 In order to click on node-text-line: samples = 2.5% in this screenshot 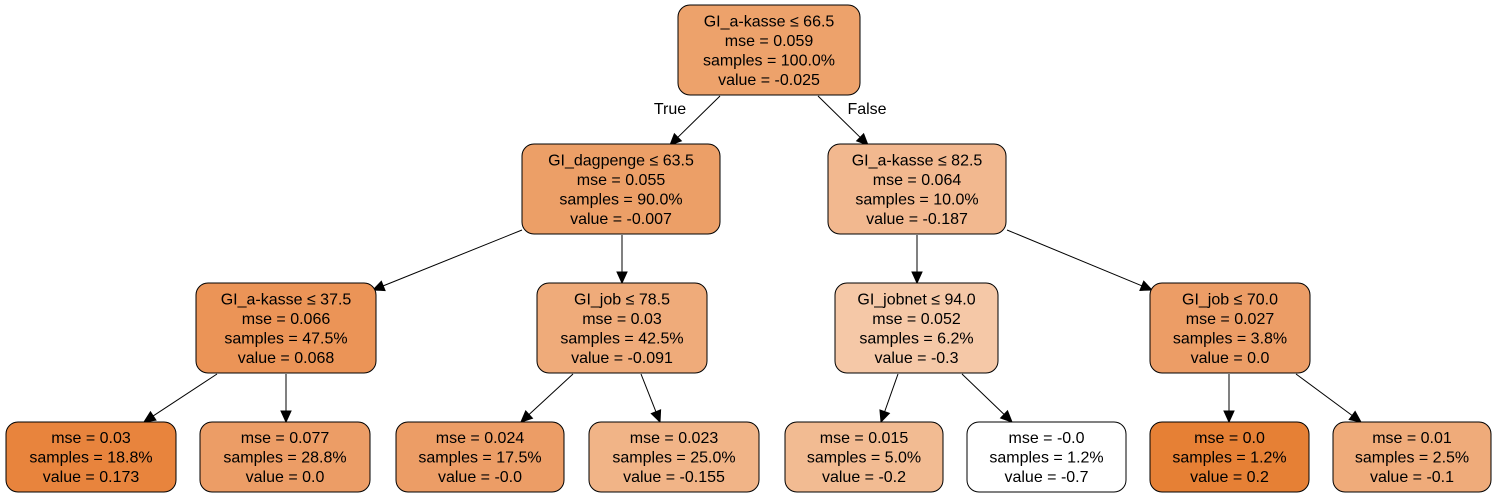, I will do `click(1412, 458)`.